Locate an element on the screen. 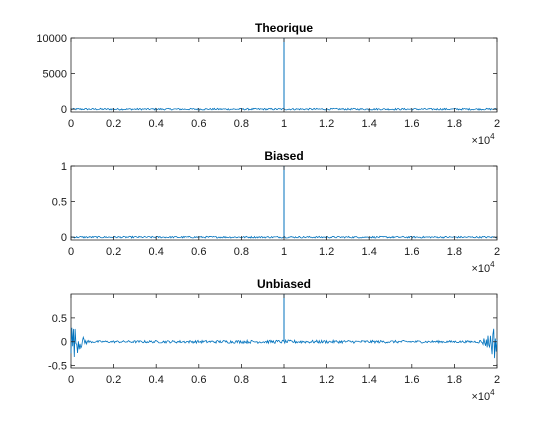  y-tick-label: 10000 is located at coordinates (51, 39).